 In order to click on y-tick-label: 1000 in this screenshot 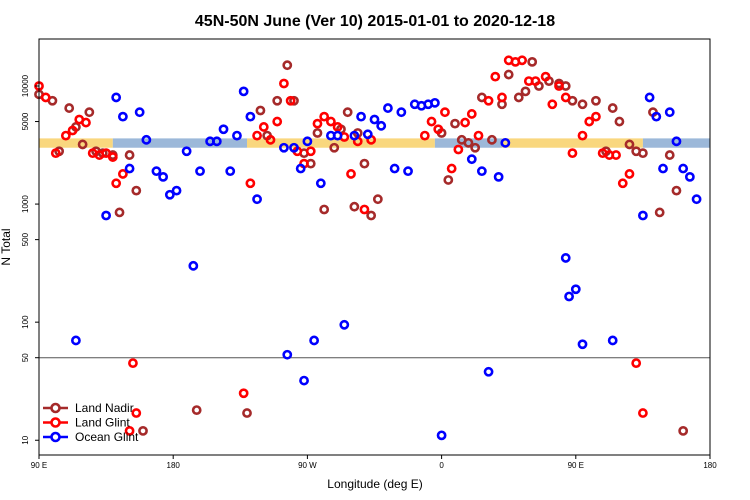, I will do `click(25, 204)`.